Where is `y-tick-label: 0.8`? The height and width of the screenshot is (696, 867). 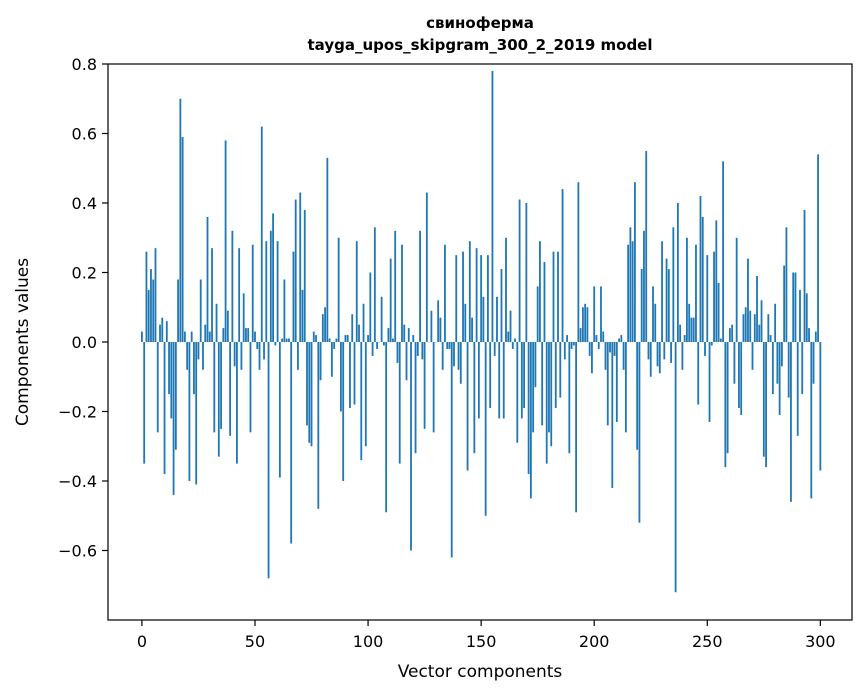 y-tick-label: 0.8 is located at coordinates (84, 64).